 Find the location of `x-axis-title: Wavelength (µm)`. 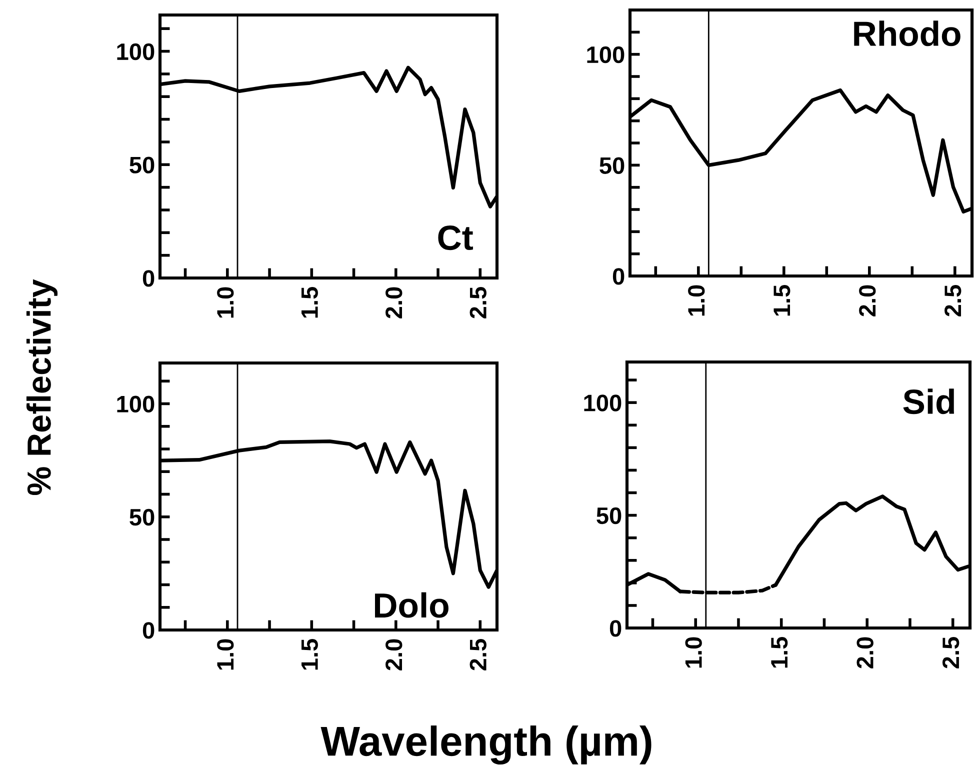

x-axis-title: Wavelength (µm) is located at coordinates (486, 745).